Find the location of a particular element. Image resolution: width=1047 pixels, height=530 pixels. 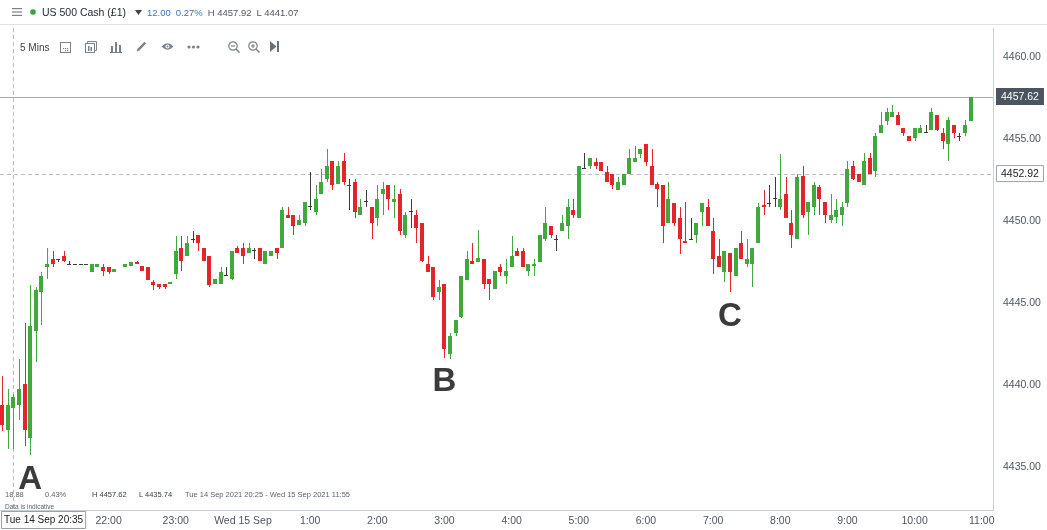

x-tick-label: 4:00 is located at coordinates (511, 520).